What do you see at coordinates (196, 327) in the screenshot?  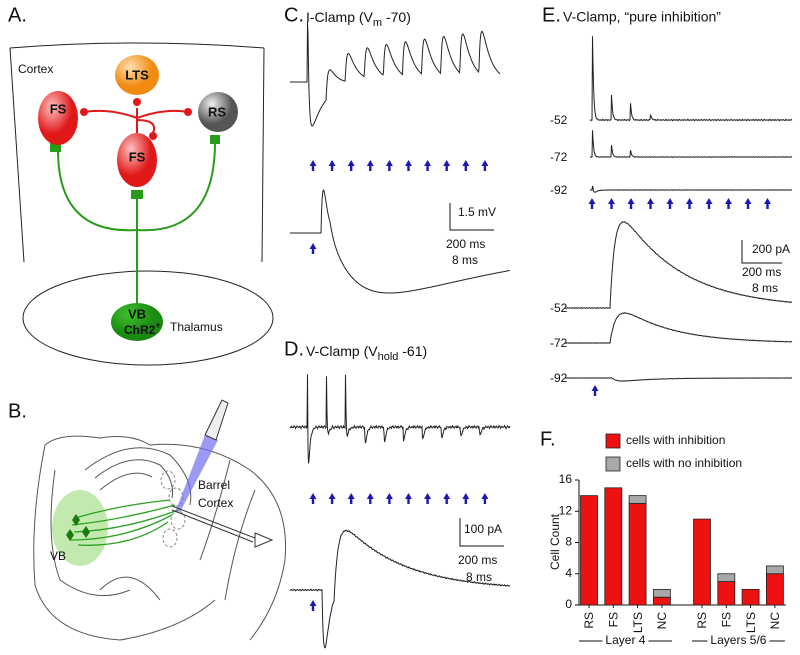 I see `region-label: Thalamus` at bounding box center [196, 327].